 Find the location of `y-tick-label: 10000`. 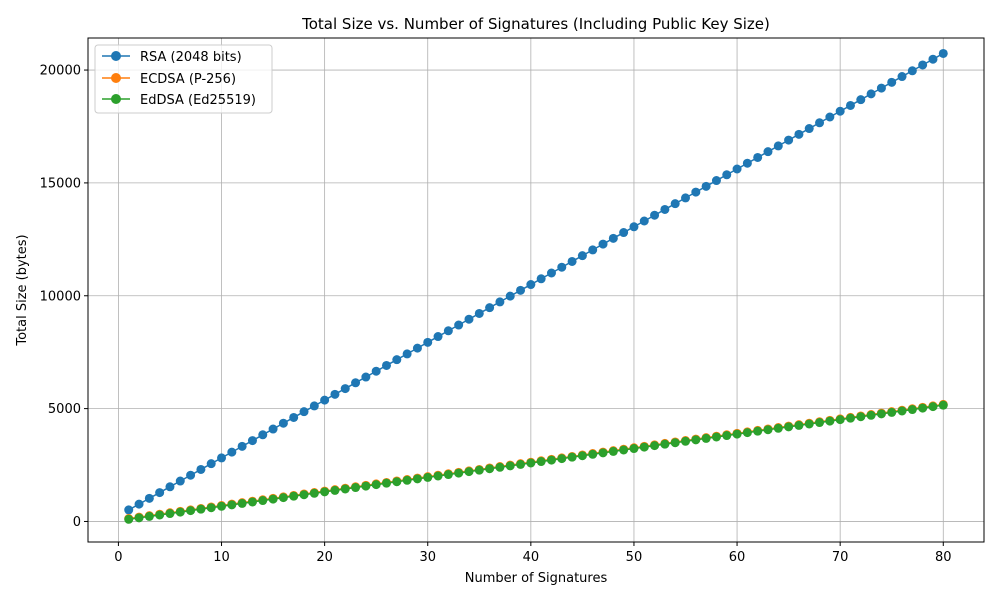

y-tick-label: 10000 is located at coordinates (60, 296).